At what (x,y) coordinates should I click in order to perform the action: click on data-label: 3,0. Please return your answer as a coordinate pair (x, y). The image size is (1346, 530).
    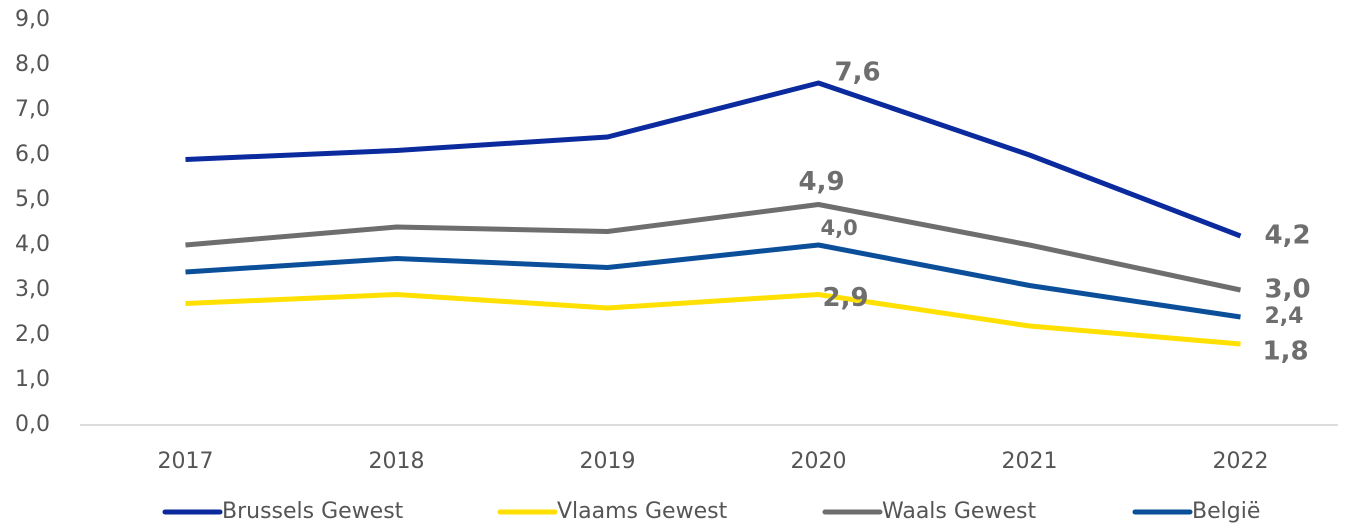
    Looking at the image, I should click on (1288, 290).